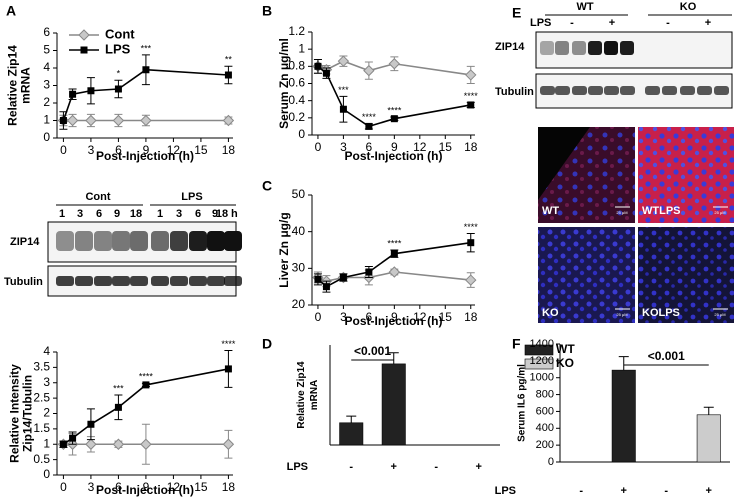  What do you see at coordinates (296, 83) in the screenshot?
I see `y-tick-label: 0.6` at bounding box center [296, 83].